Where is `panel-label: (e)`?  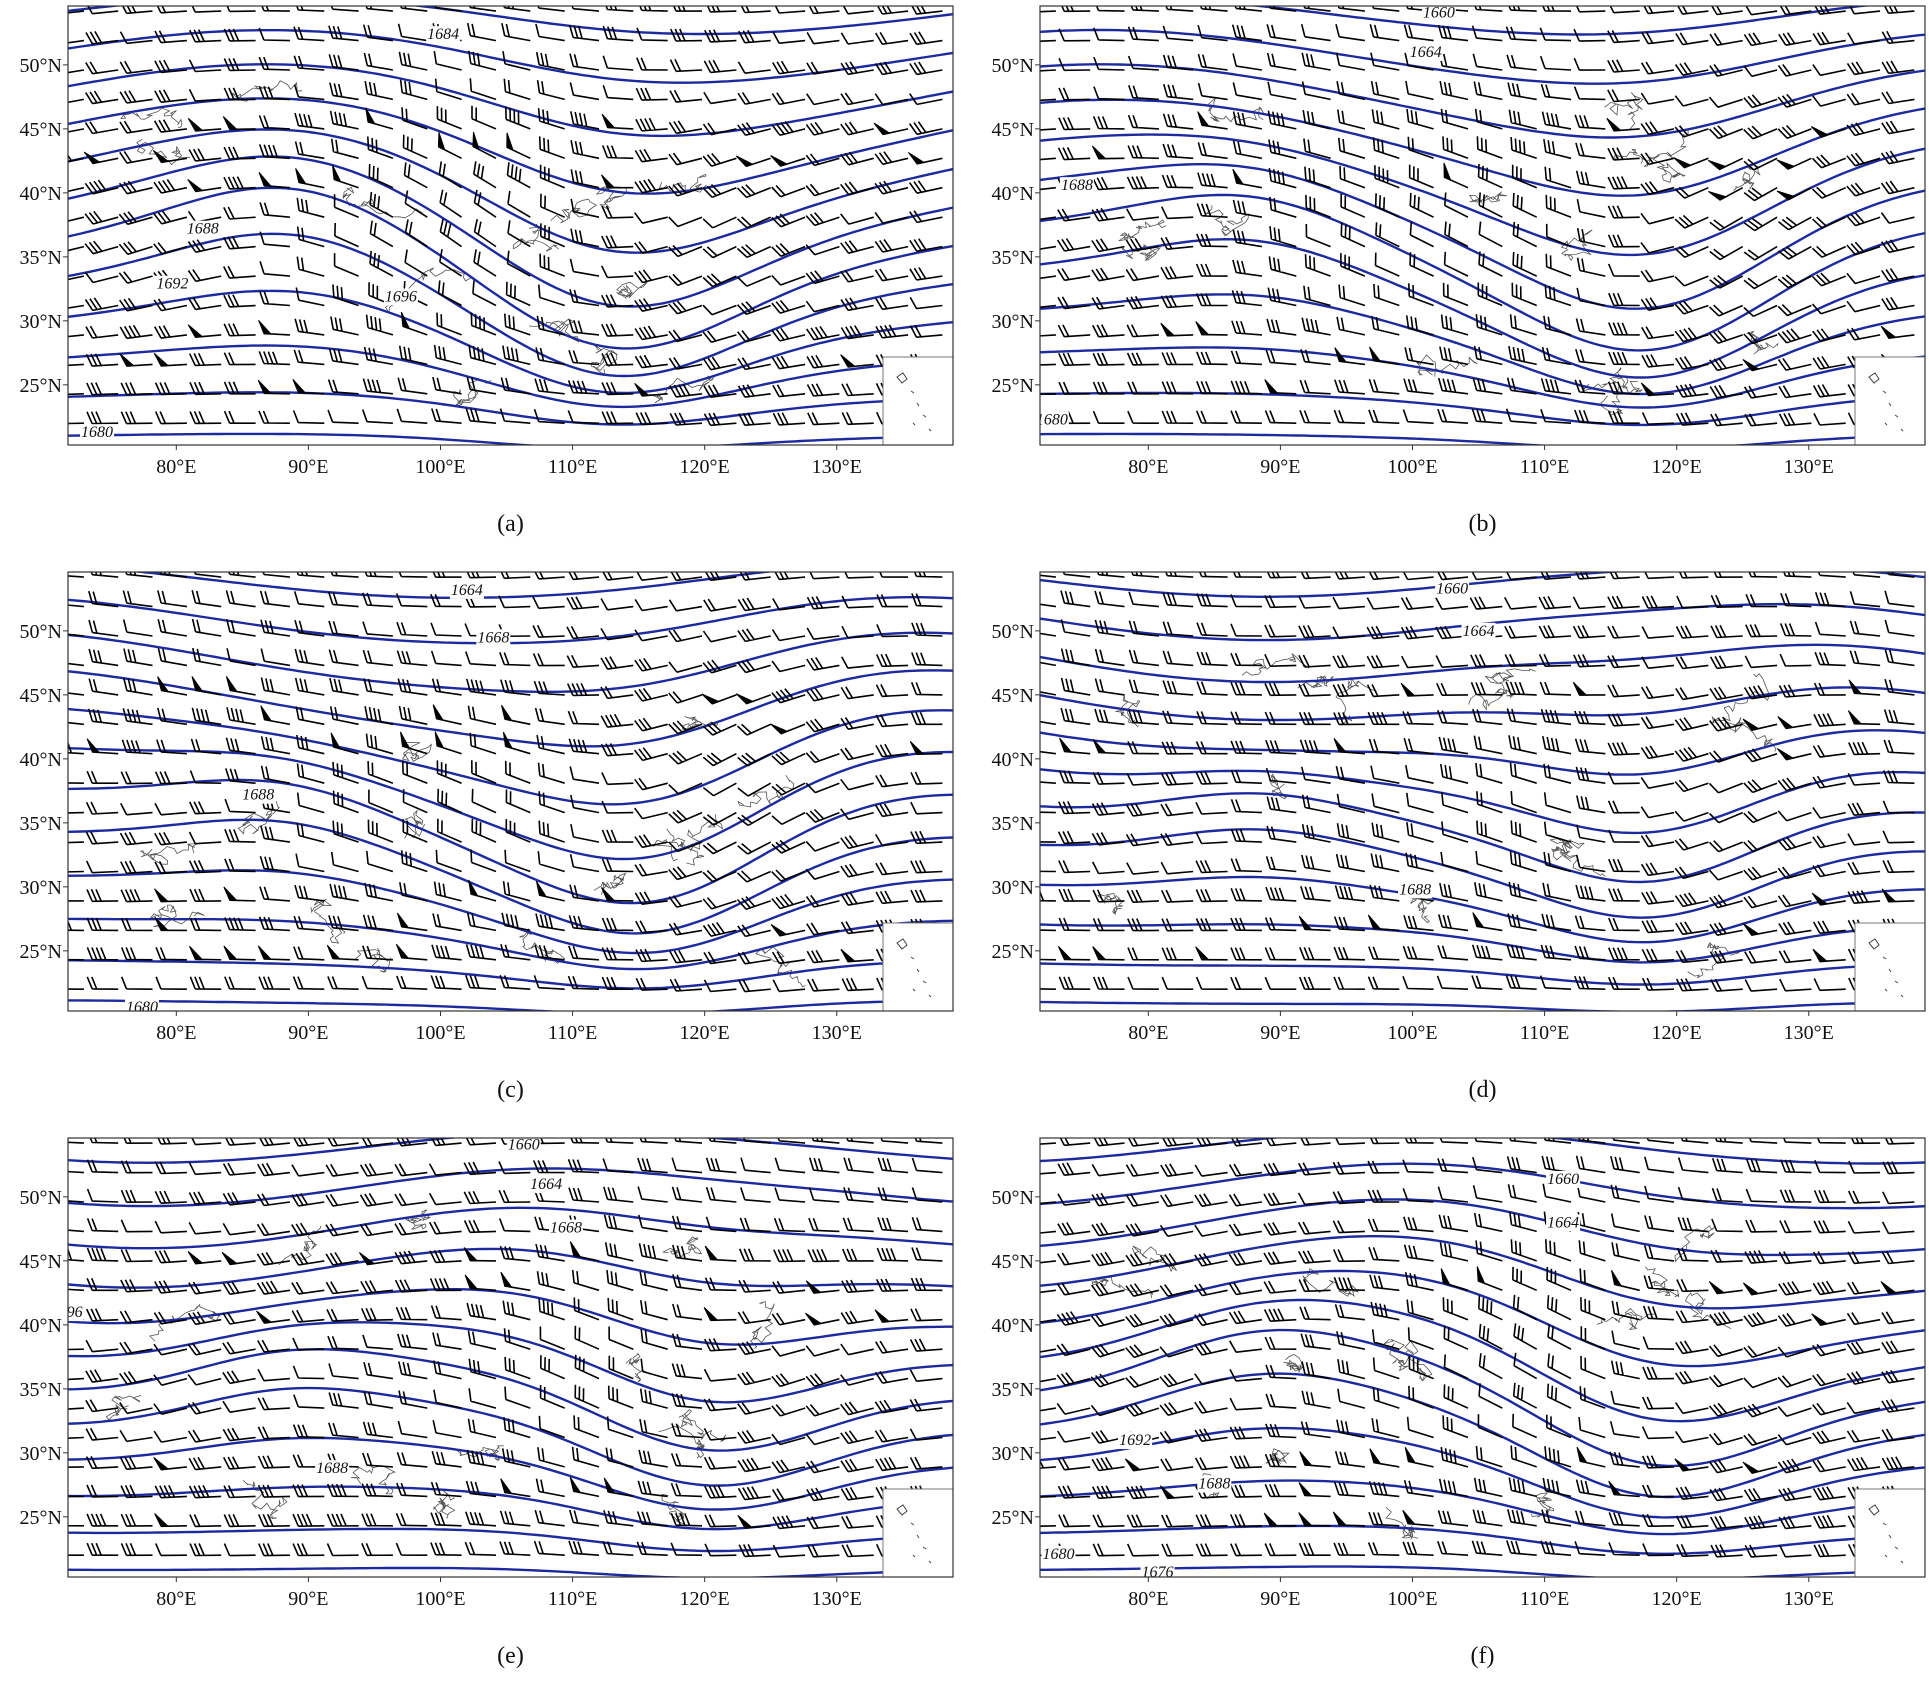 panel-label: (e) is located at coordinates (510, 1656).